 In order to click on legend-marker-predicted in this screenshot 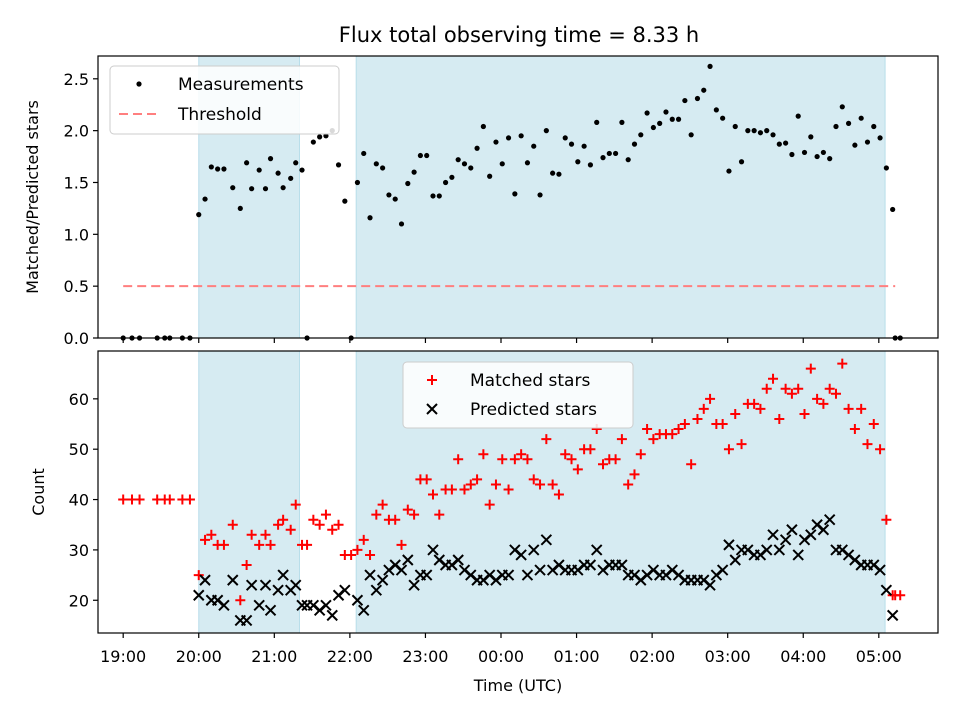, I will do `click(432, 409)`.